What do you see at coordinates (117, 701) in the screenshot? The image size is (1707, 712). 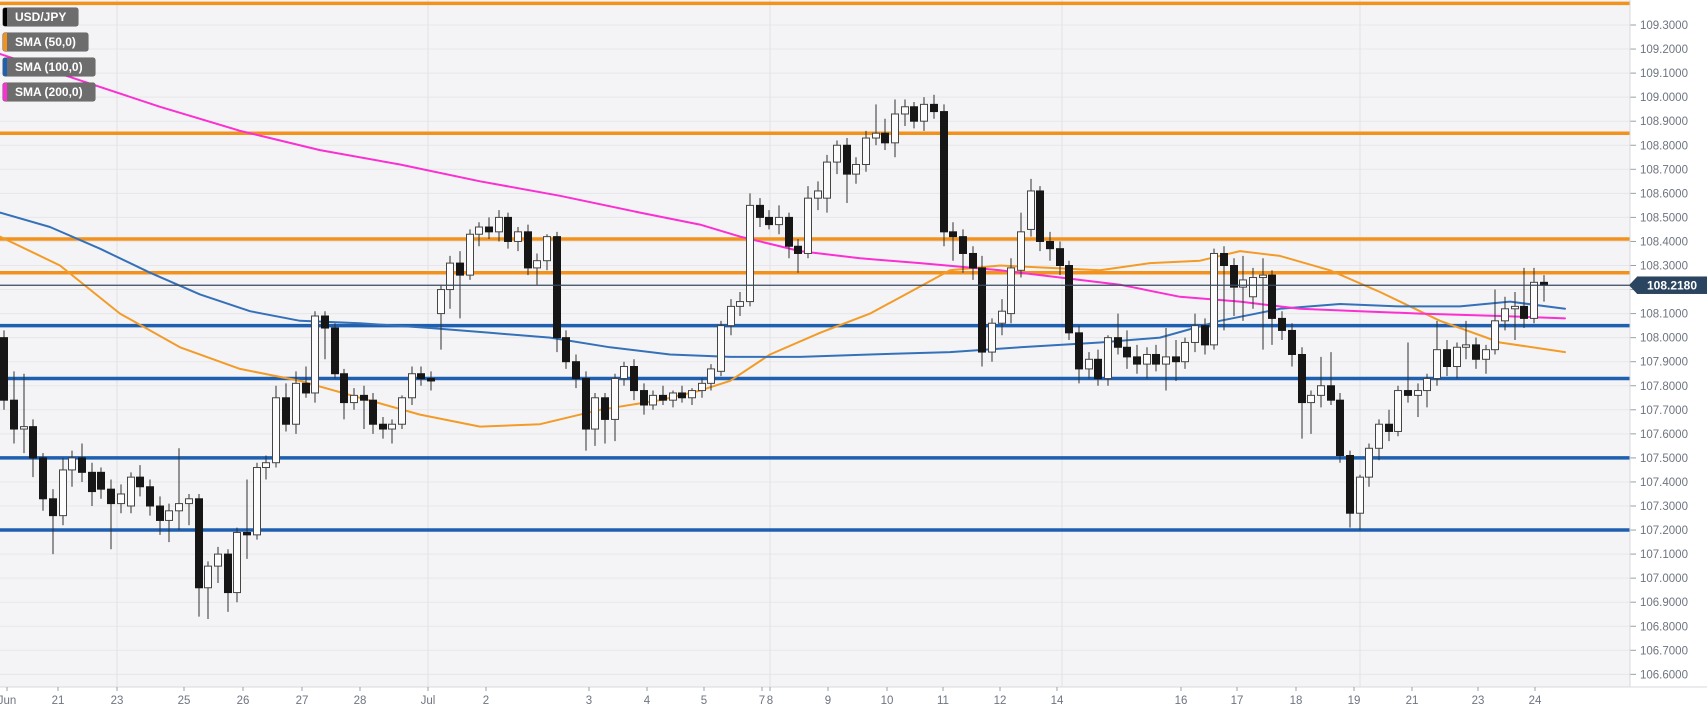 I see `date-tick-label: 23` at bounding box center [117, 701].